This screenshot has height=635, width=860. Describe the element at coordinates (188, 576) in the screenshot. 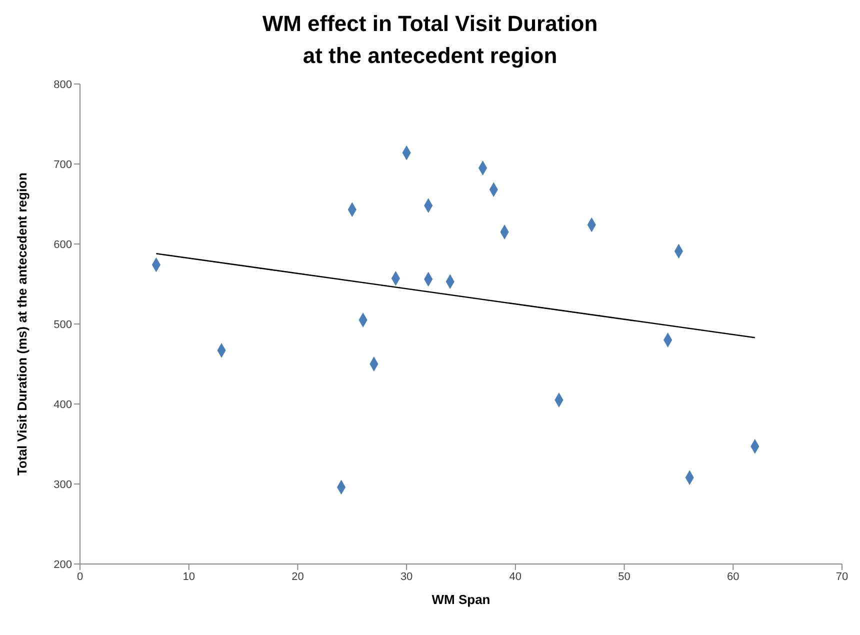

I see `x-tick-label: 10` at that location.